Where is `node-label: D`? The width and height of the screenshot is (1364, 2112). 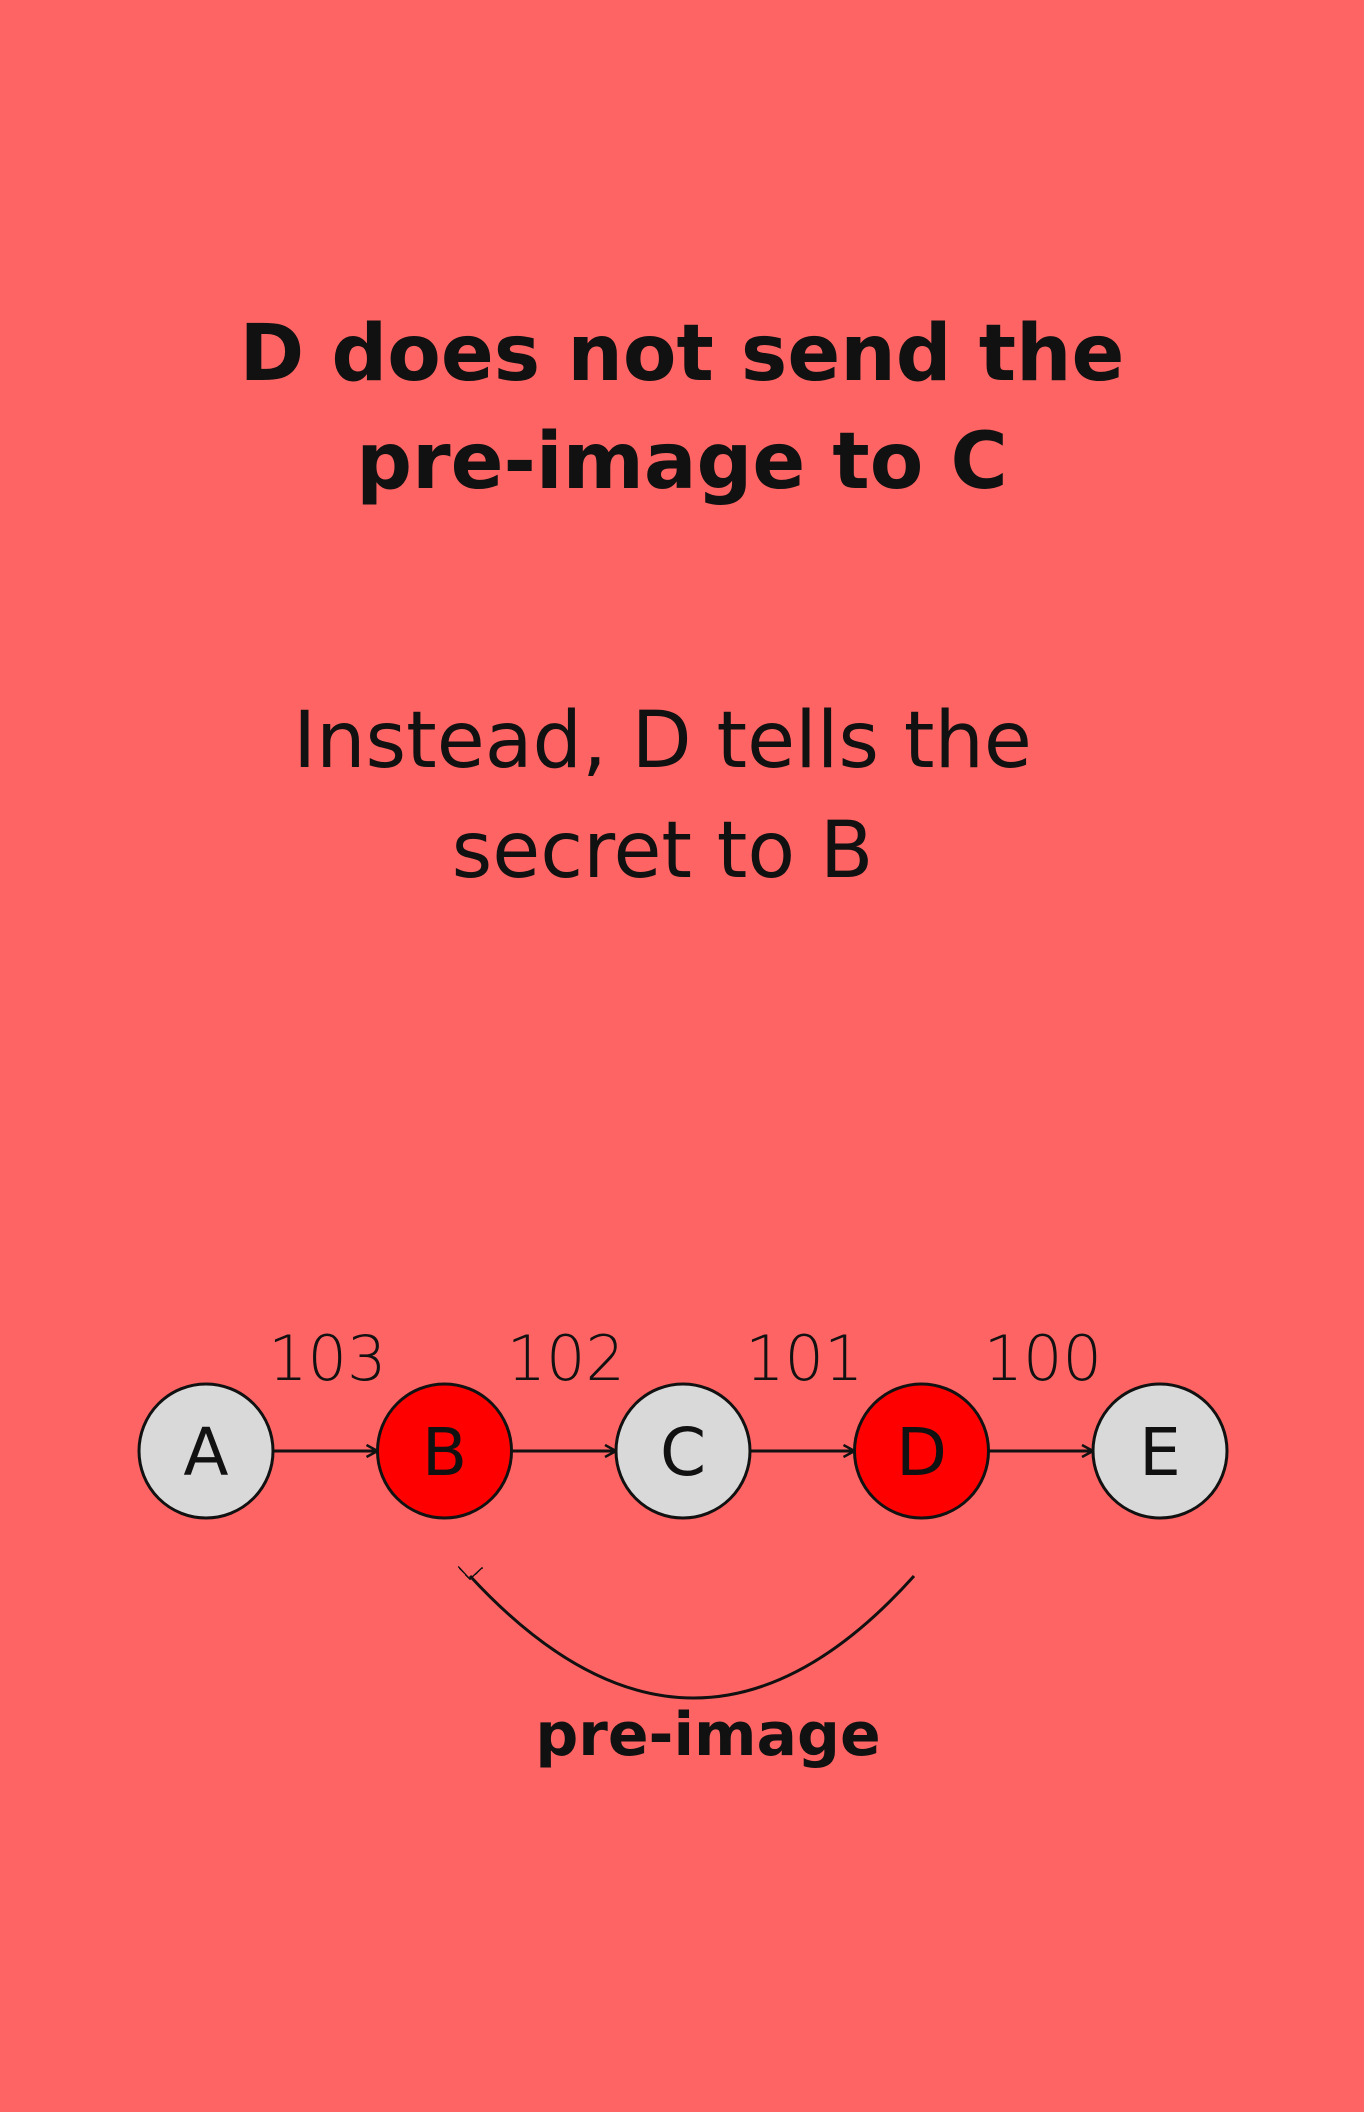
node-label: D is located at coordinates (921, 1452).